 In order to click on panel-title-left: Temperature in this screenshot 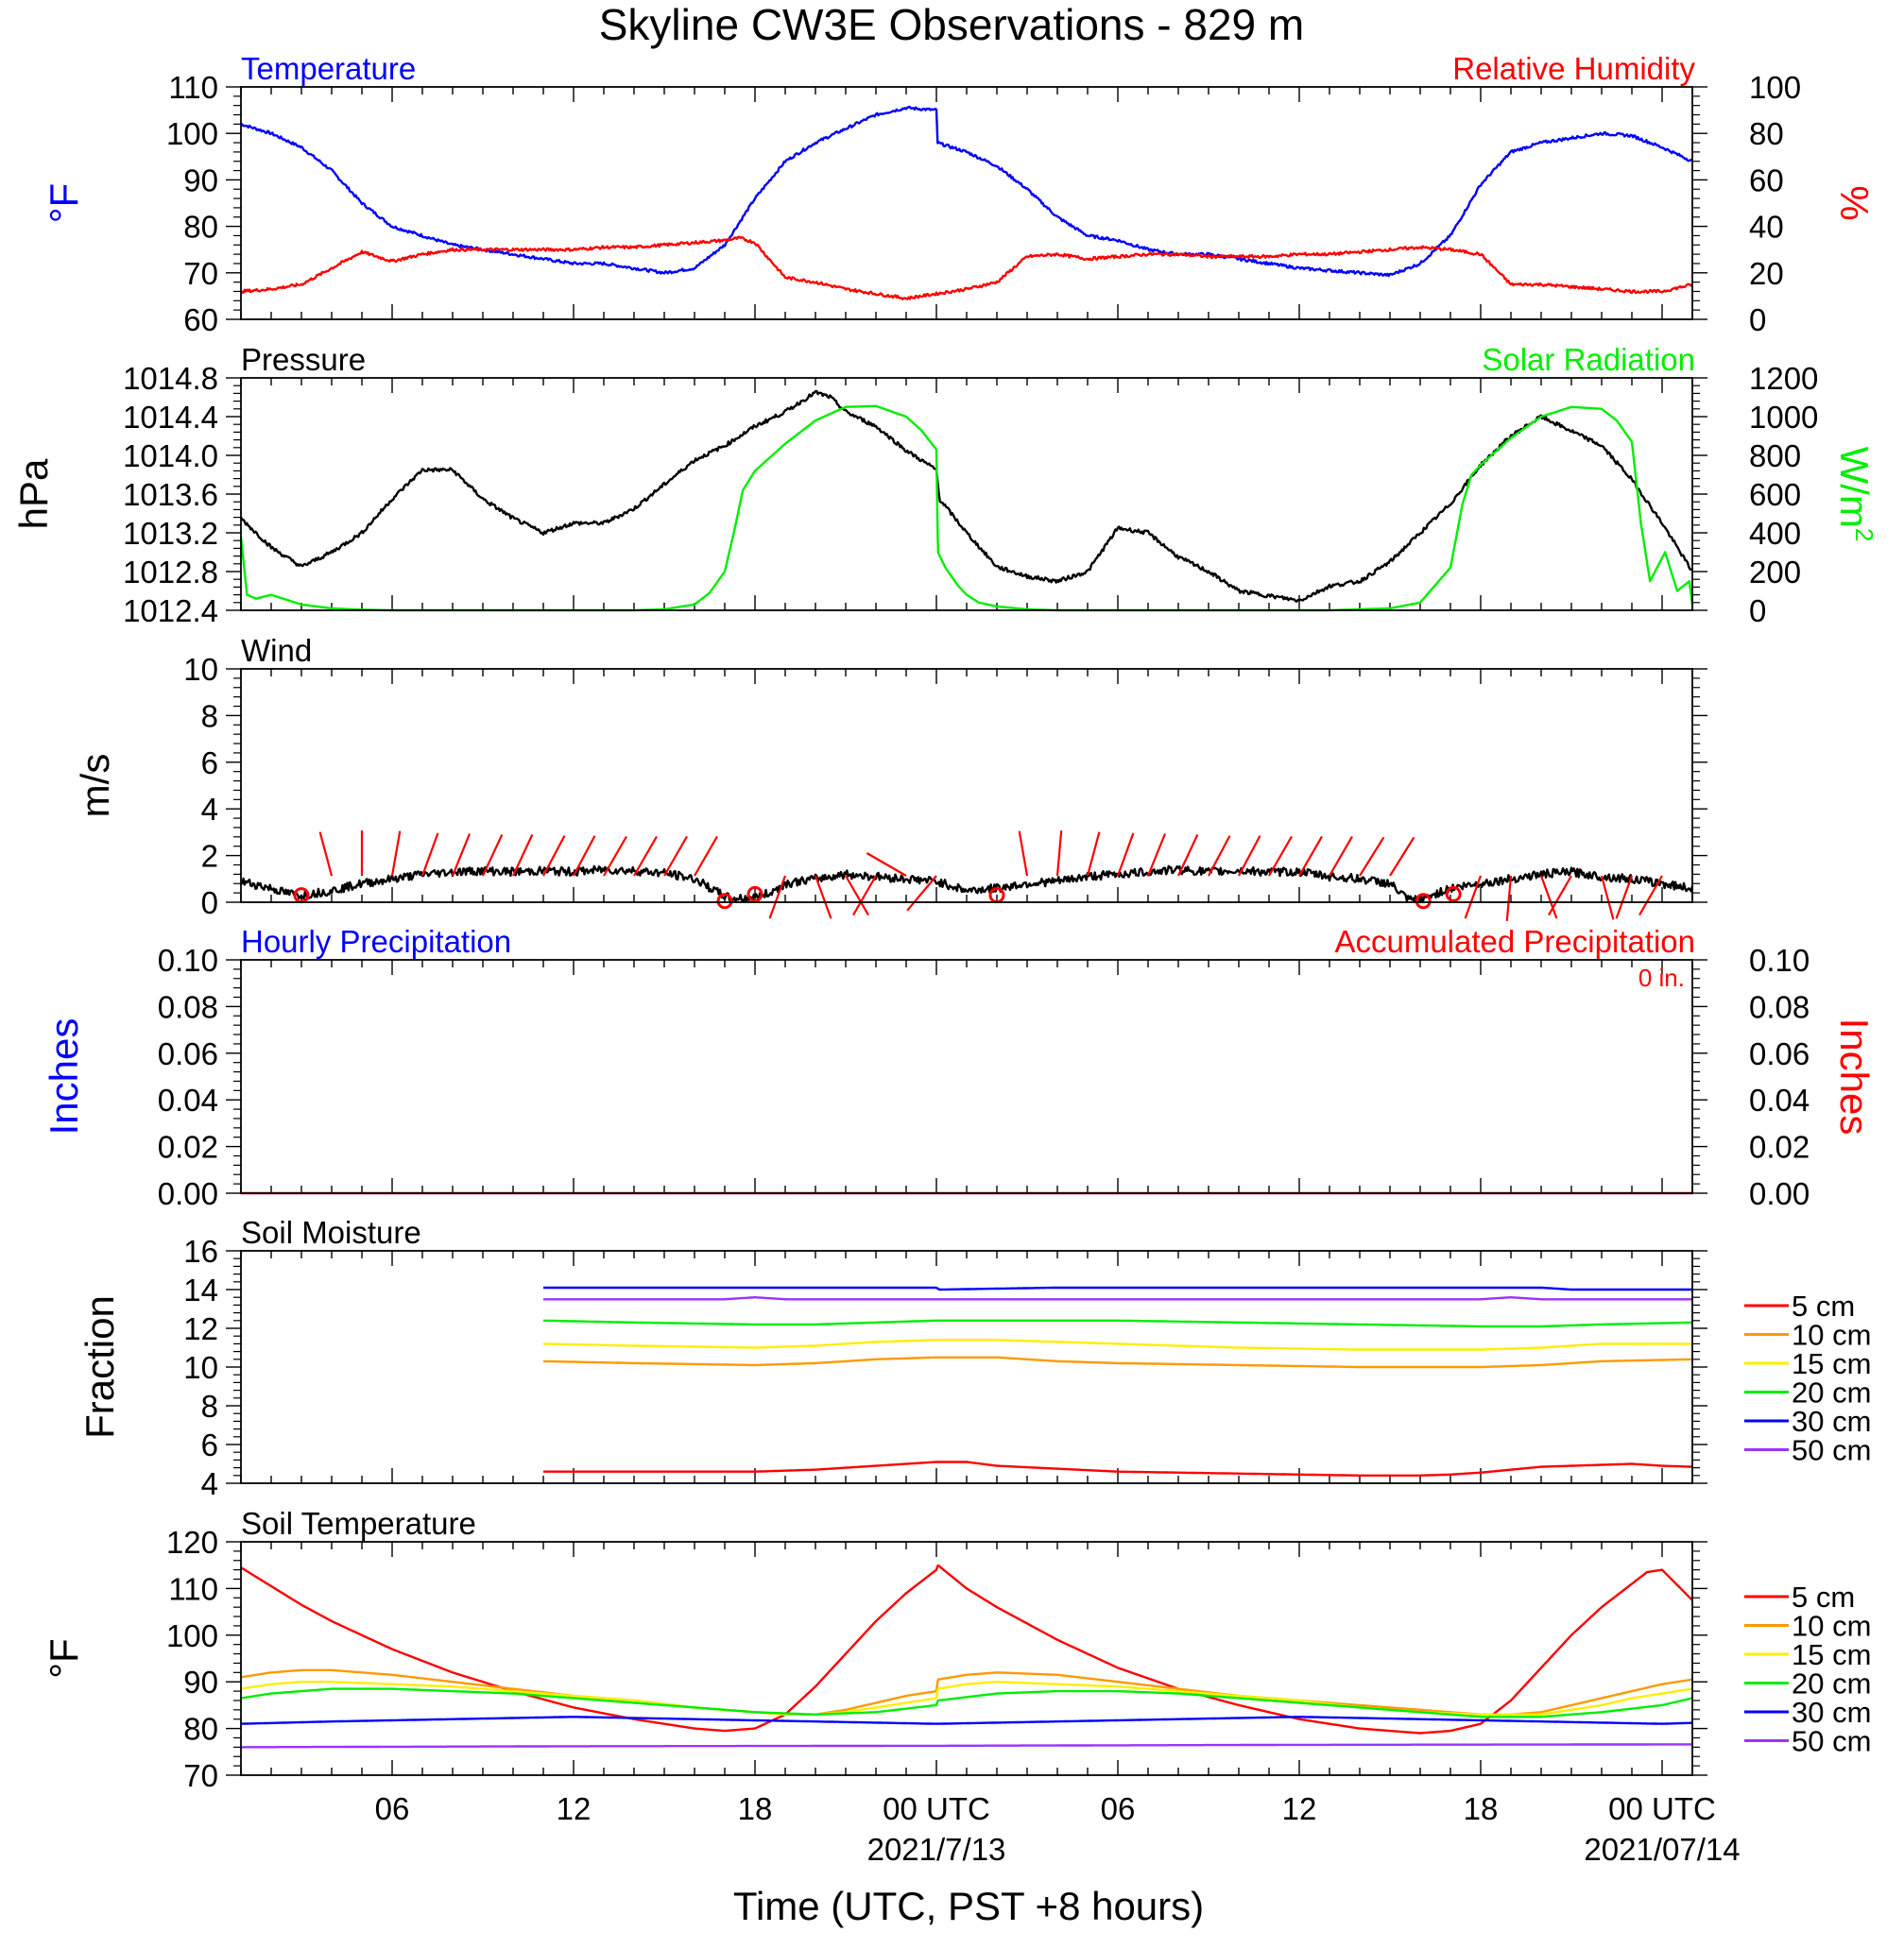, I will do `click(328, 68)`.